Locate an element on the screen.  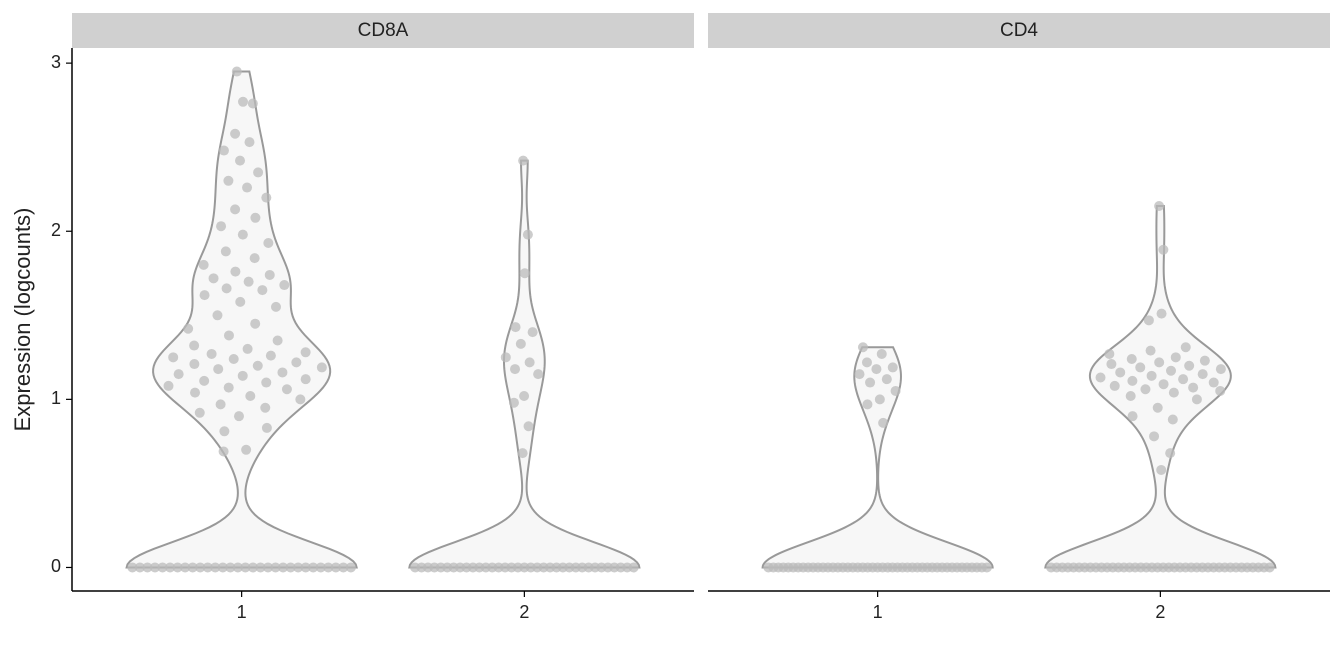
y-tick-label: 0 is located at coordinates (56, 566).